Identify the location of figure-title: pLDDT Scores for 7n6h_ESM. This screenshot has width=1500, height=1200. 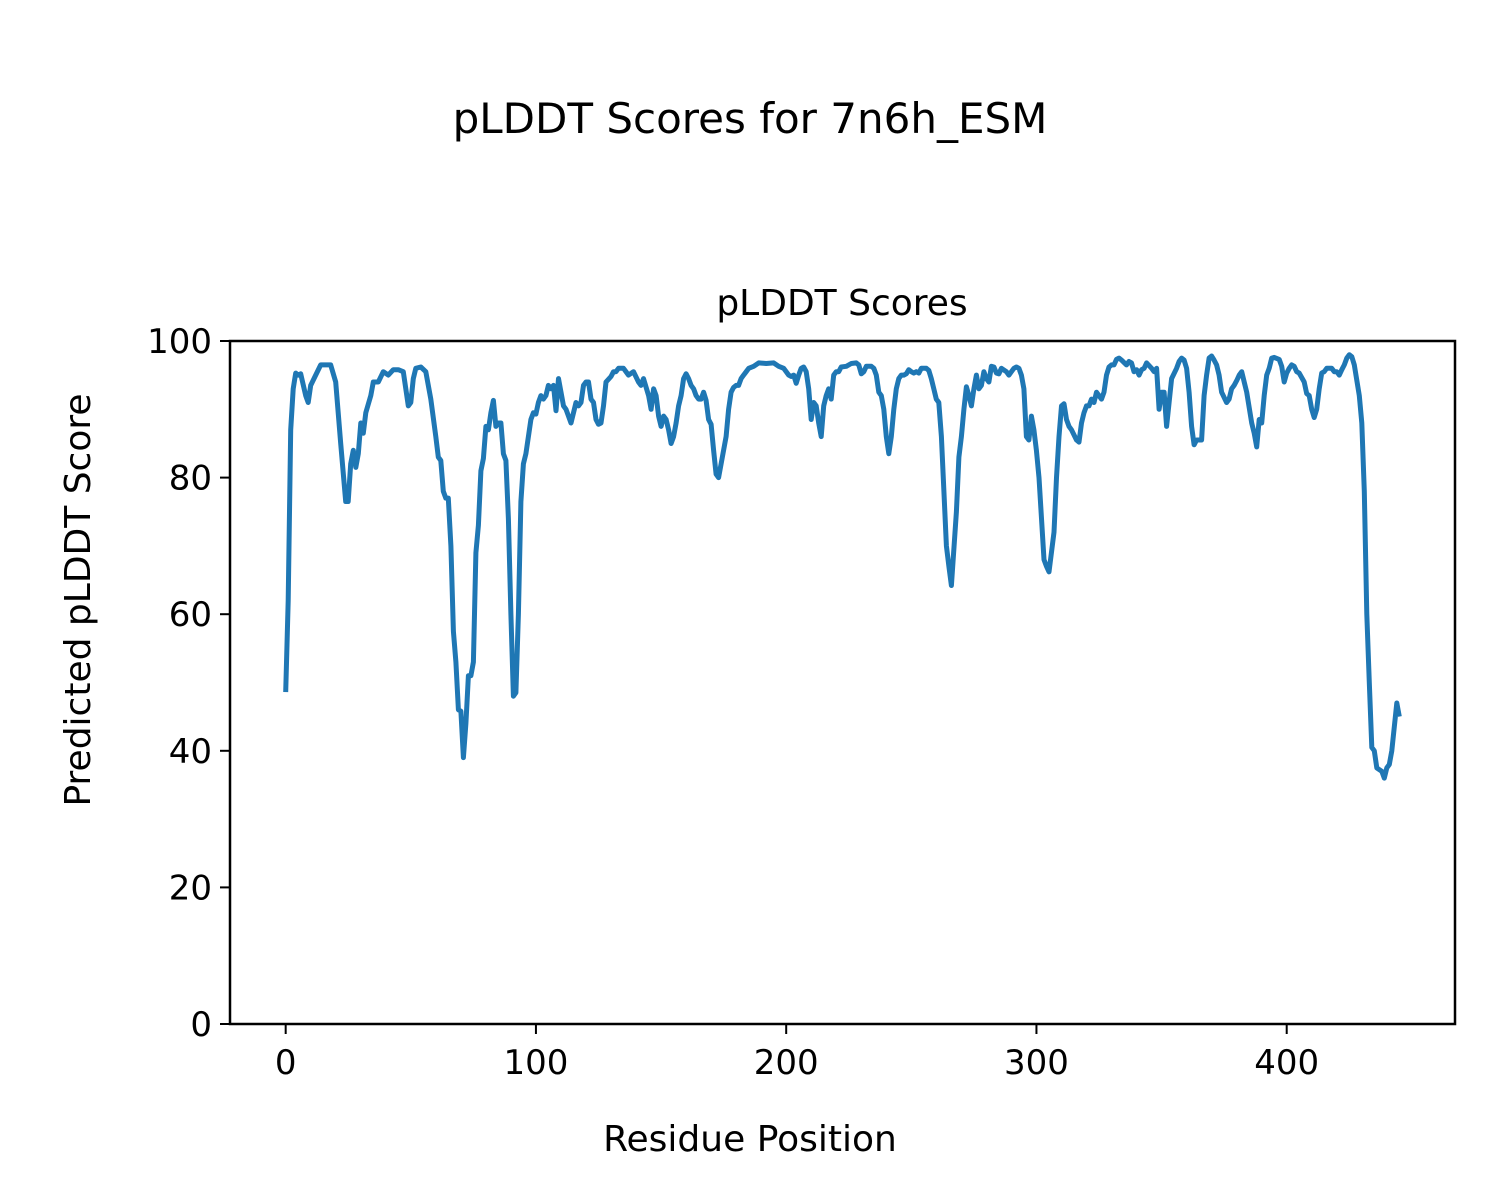
(750, 118).